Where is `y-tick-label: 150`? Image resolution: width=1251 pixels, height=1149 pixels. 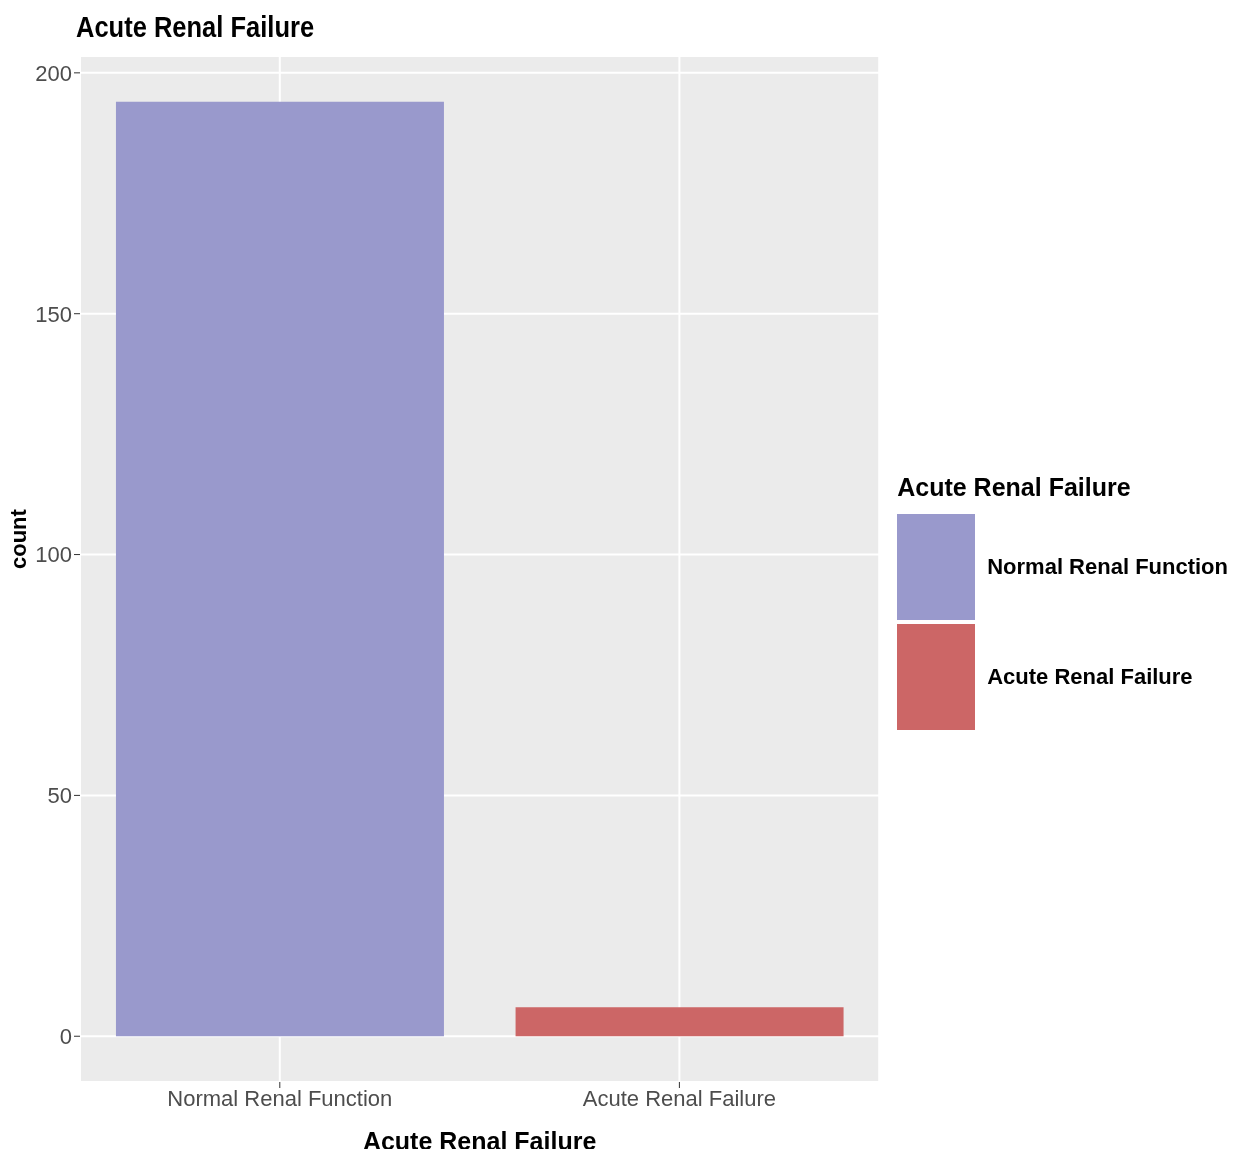 y-tick-label: 150 is located at coordinates (53, 314).